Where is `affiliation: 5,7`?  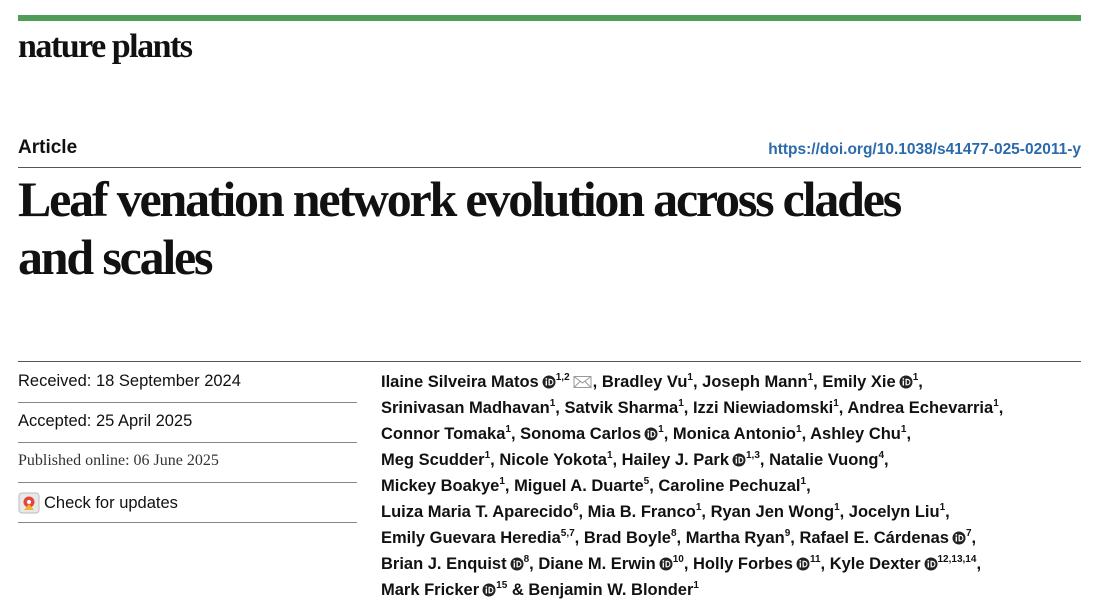
affiliation: 5,7 is located at coordinates (567, 533).